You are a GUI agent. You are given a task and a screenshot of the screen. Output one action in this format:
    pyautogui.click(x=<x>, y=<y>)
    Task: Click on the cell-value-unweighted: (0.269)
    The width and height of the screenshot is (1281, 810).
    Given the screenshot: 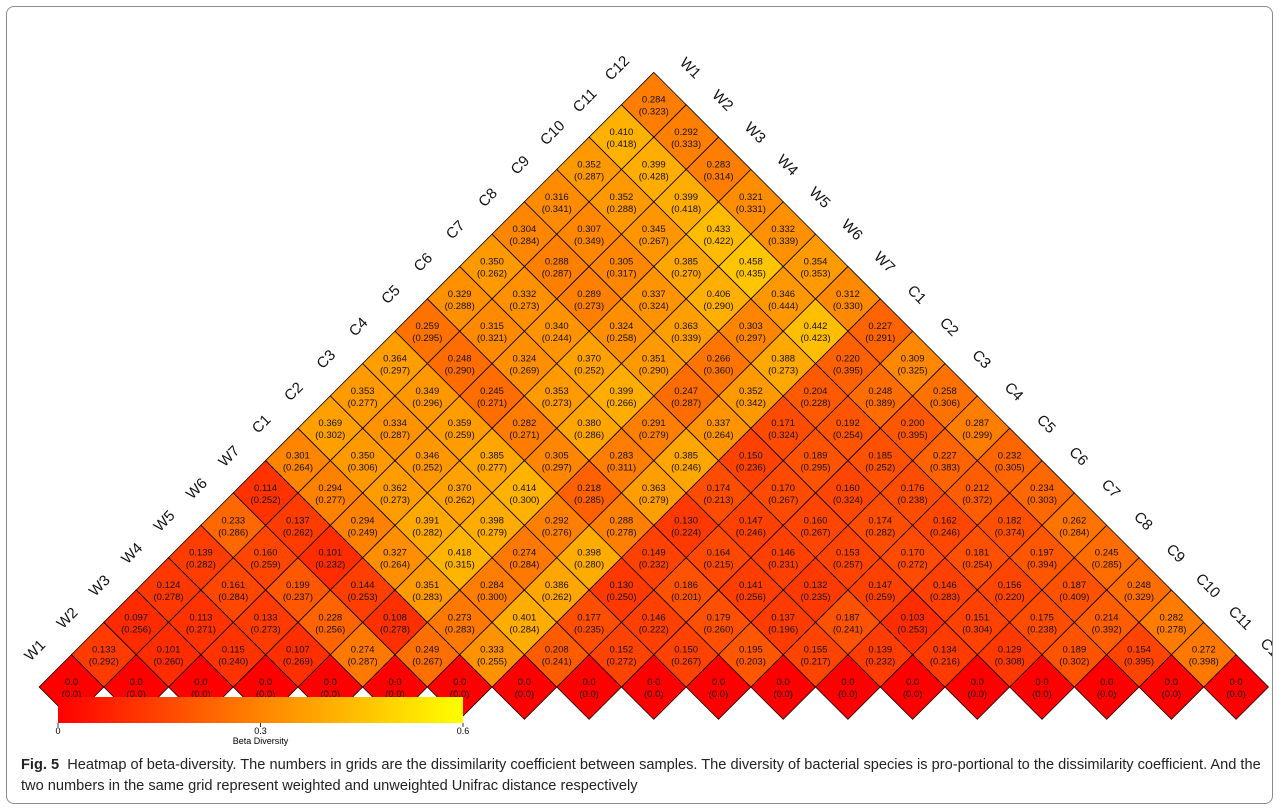 What is the action you would take?
    pyautogui.click(x=524, y=371)
    